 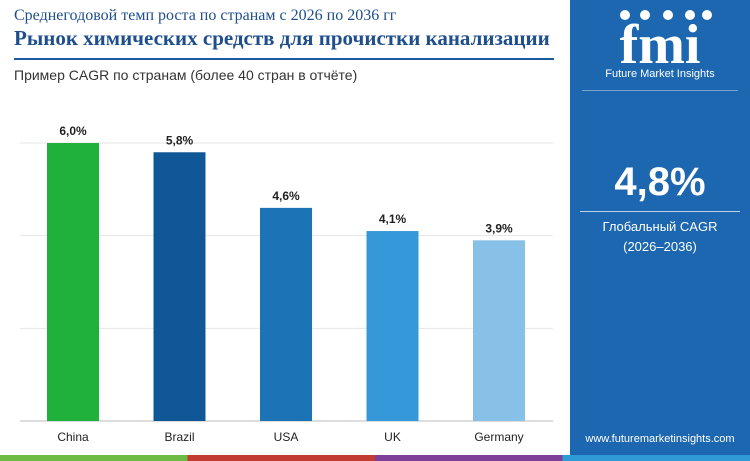 What do you see at coordinates (73, 131) in the screenshot?
I see `data-label-china: 6,0%` at bounding box center [73, 131].